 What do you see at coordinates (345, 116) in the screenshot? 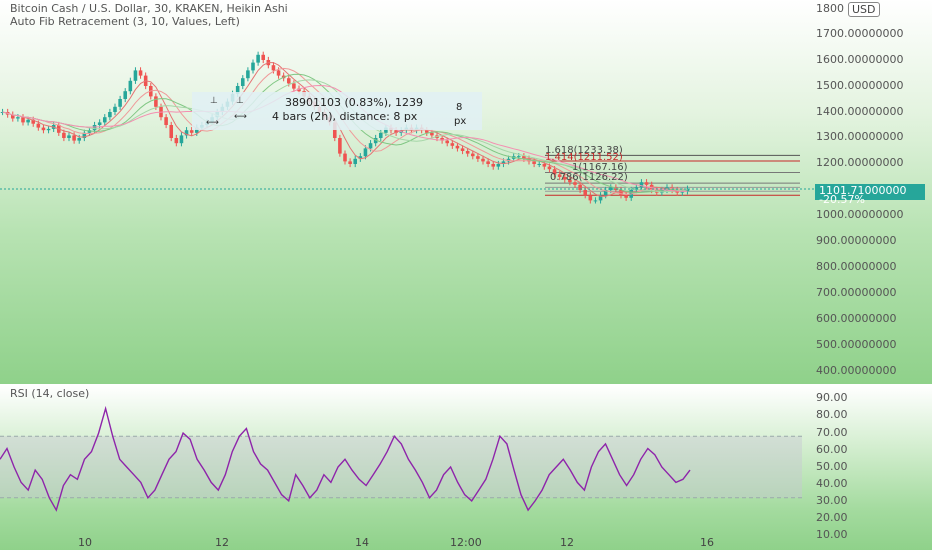
I see `measure-bars-text: 4 bars (2h), distance: 8 px` at bounding box center [345, 116].